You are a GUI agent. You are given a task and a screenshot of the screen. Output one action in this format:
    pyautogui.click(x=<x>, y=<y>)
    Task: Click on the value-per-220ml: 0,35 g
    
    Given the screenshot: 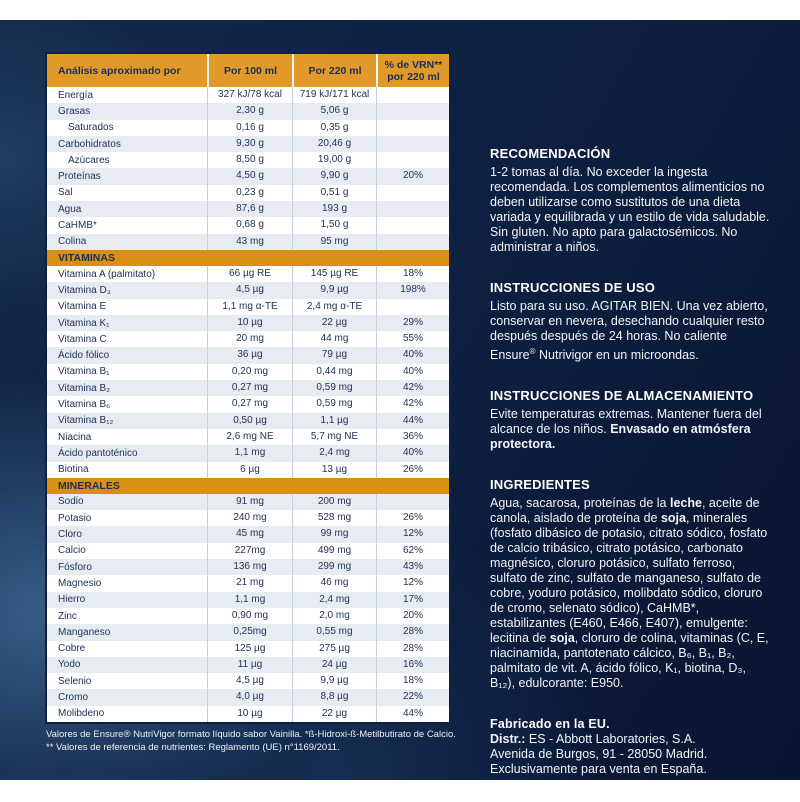 What is the action you would take?
    pyautogui.click(x=334, y=127)
    